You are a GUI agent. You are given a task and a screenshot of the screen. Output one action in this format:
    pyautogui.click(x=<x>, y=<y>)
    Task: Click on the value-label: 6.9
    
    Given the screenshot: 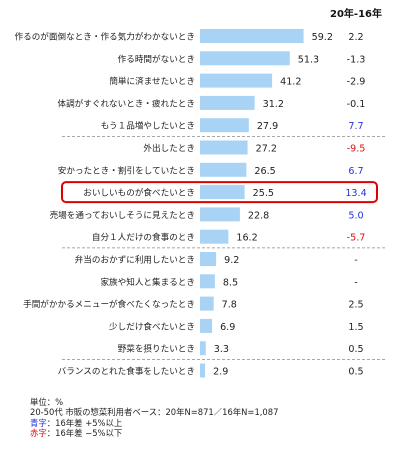 What is the action you would take?
    pyautogui.click(x=227, y=327)
    